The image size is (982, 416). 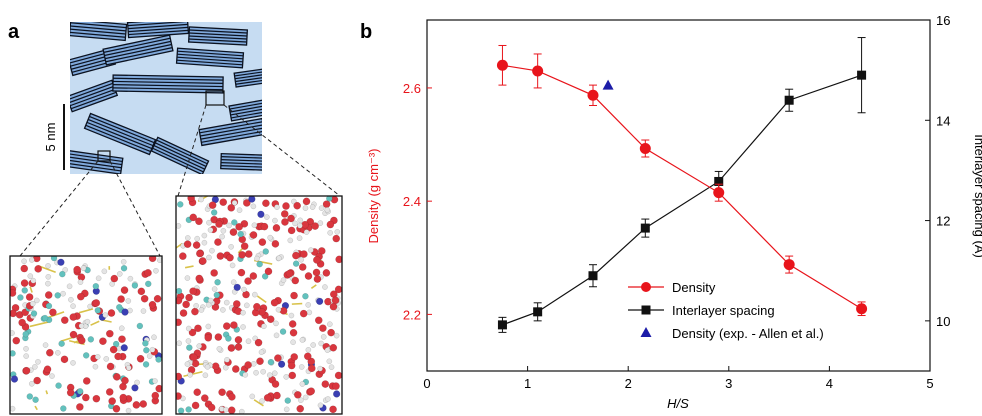 What do you see at coordinates (678, 403) in the screenshot?
I see `x-axis-label: H/S` at bounding box center [678, 403].